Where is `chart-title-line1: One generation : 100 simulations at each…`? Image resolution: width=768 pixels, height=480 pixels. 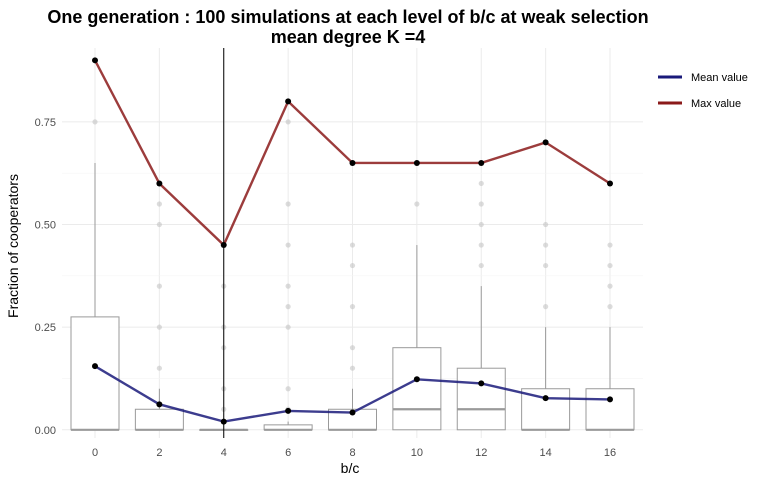 chart-title-line1: One generation : 100 simulations at each… is located at coordinates (347, 17).